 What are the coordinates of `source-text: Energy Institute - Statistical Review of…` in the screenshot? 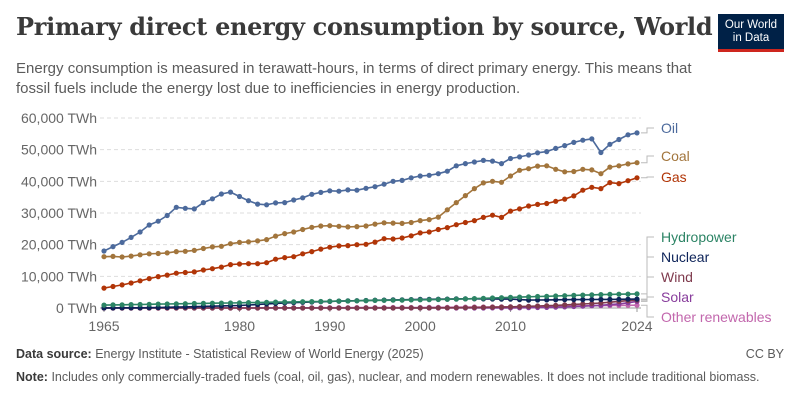 It's located at (259, 354).